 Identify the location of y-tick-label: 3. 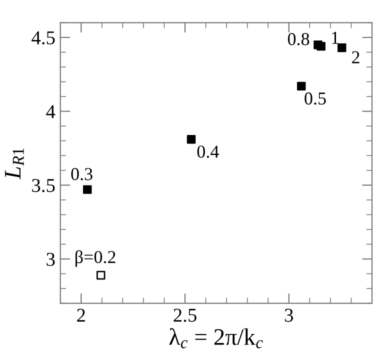
(50, 259).